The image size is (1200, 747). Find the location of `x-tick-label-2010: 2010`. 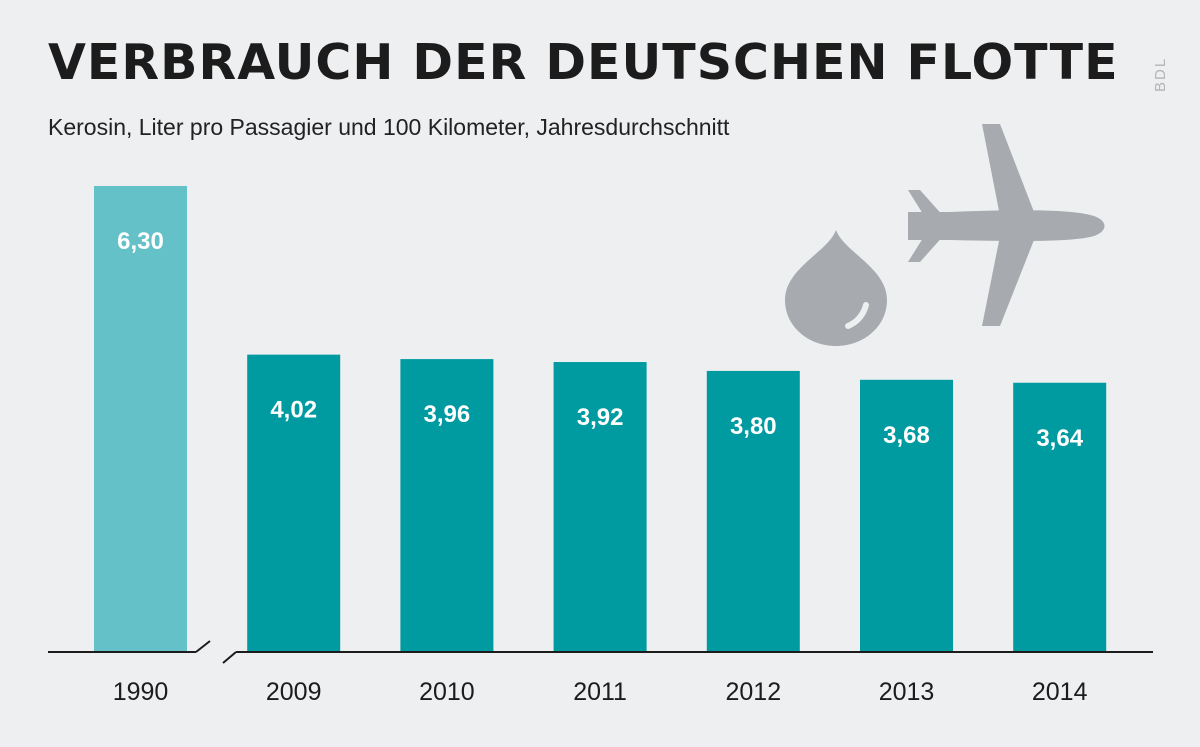

x-tick-label-2010: 2010 is located at coordinates (447, 692).